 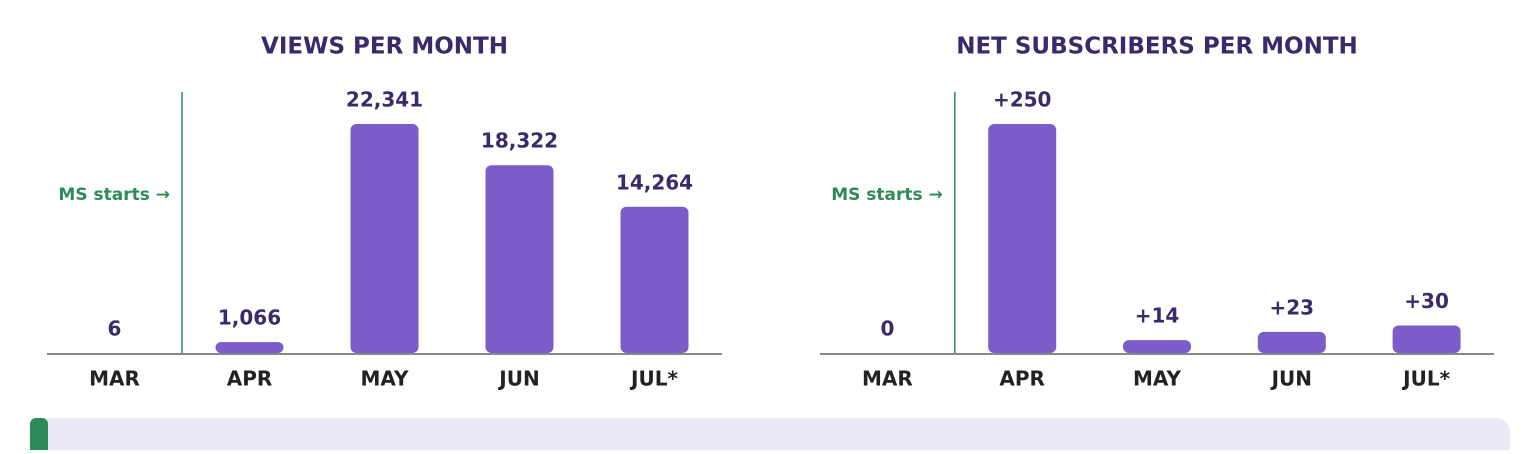 I want to click on value-label: 18,322, so click(x=519, y=141).